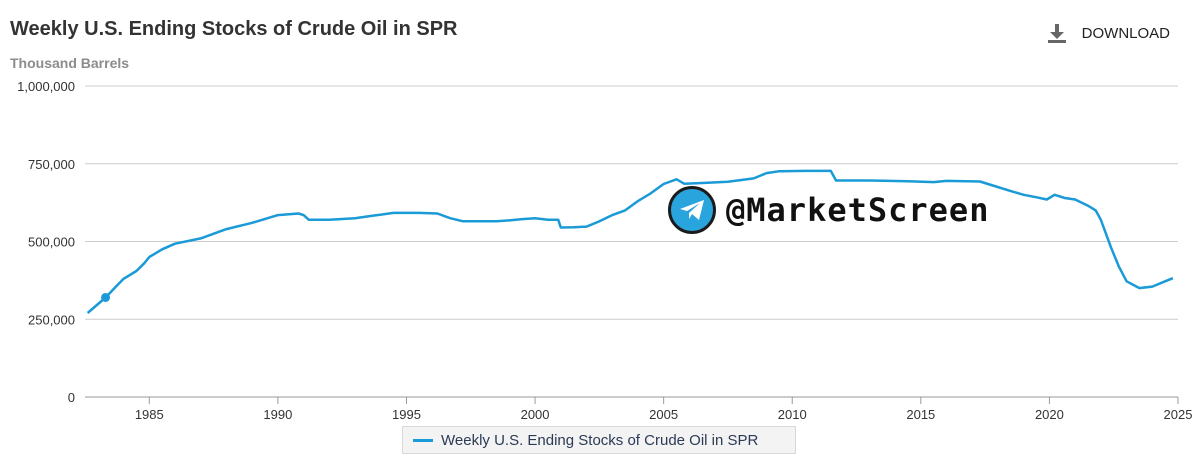  Describe the element at coordinates (1125, 33) in the screenshot. I see `download-label: DOWNLOAD` at that location.